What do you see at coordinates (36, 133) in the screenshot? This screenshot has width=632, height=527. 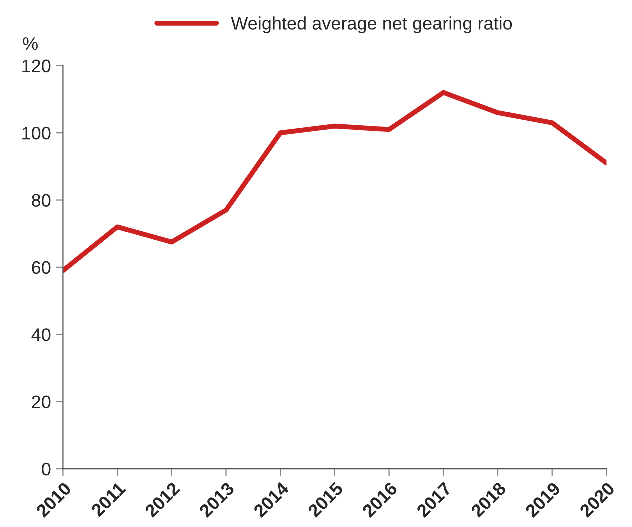 I see `y-tick-label: 100` at bounding box center [36, 133].